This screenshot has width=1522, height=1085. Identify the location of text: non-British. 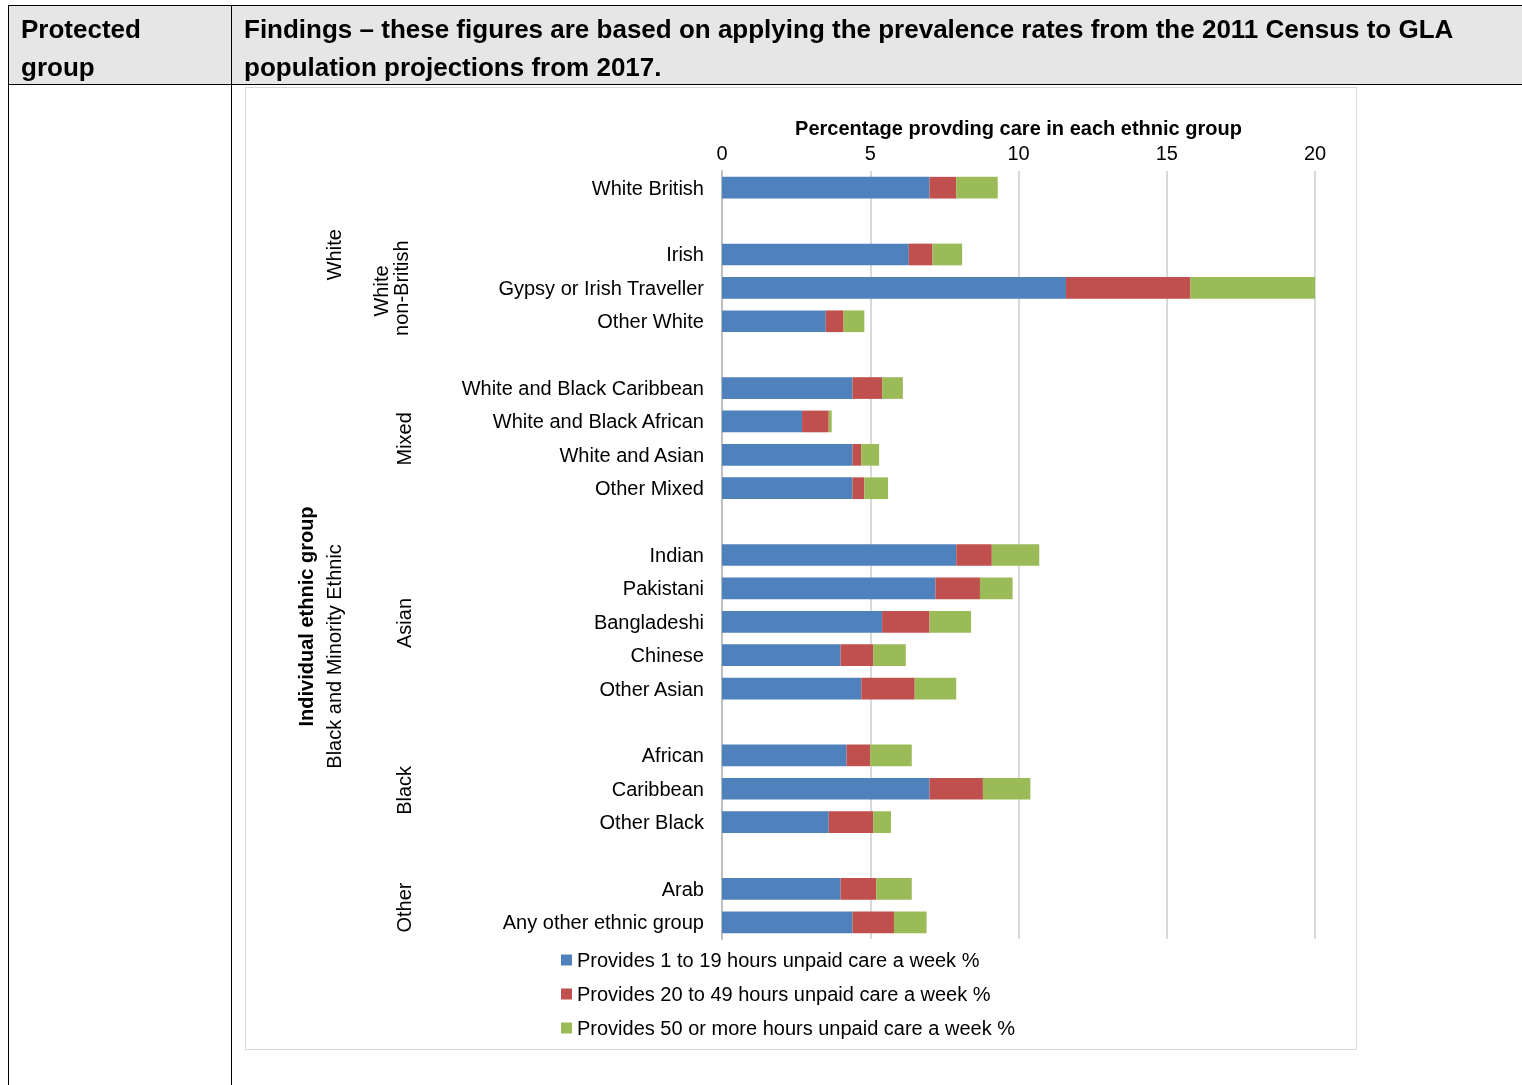
(401, 288).